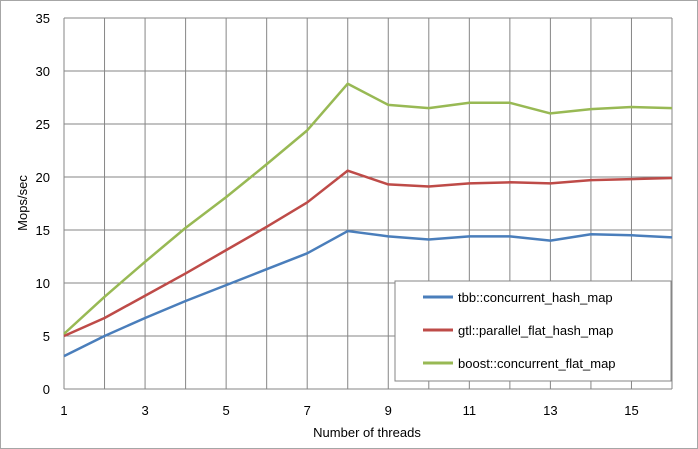  Describe the element at coordinates (46, 336) in the screenshot. I see `y-tick-label: 5` at that location.